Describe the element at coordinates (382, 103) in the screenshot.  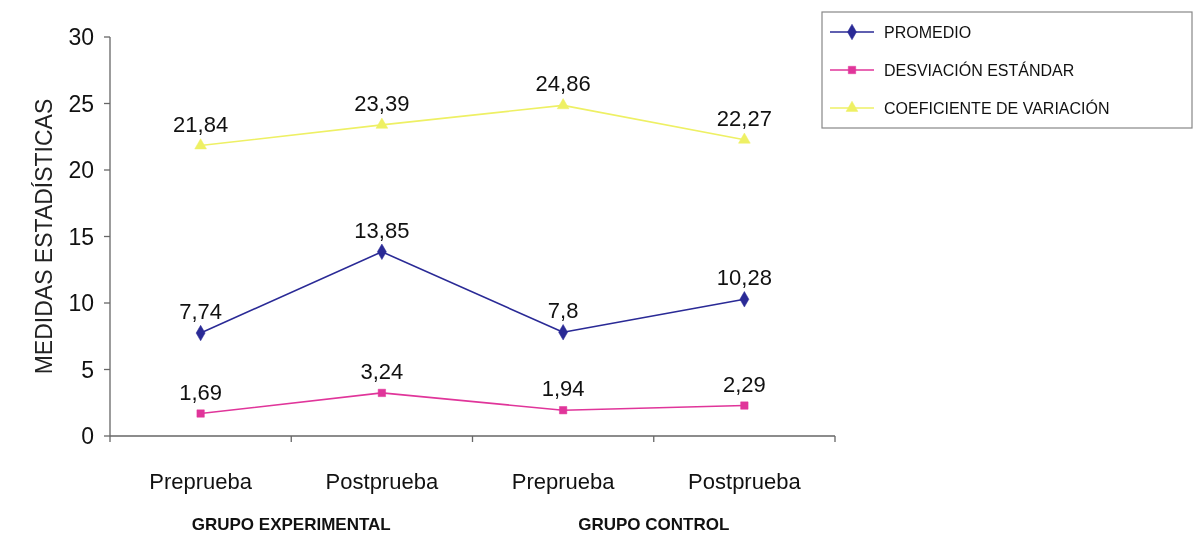
I see `data-label: 23,39` at that location.